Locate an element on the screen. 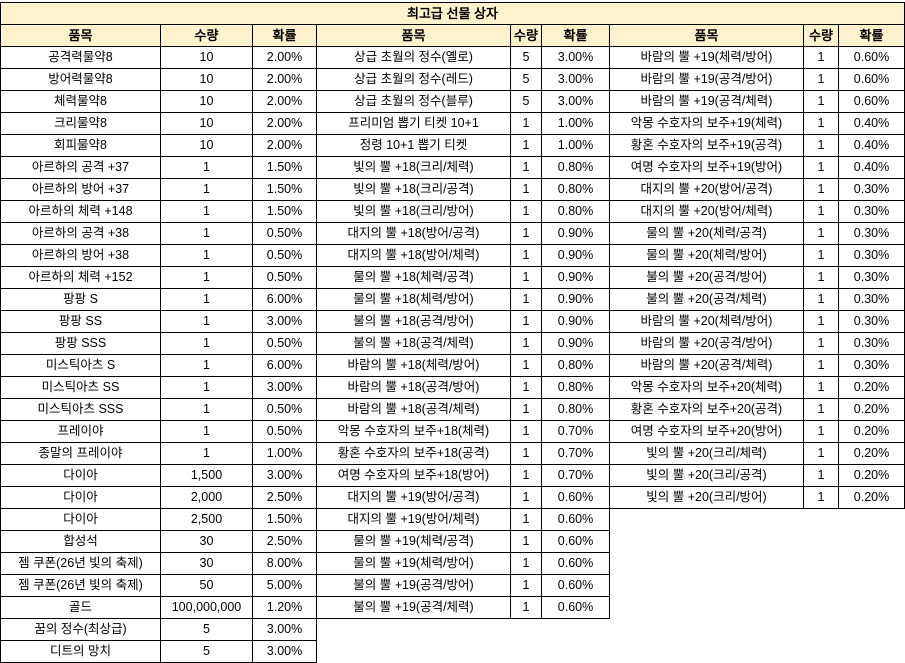 This screenshot has width=905, height=663. table-row: 빛의 뿔 +20(크리/방어) 1 0.20% is located at coordinates (757, 497).